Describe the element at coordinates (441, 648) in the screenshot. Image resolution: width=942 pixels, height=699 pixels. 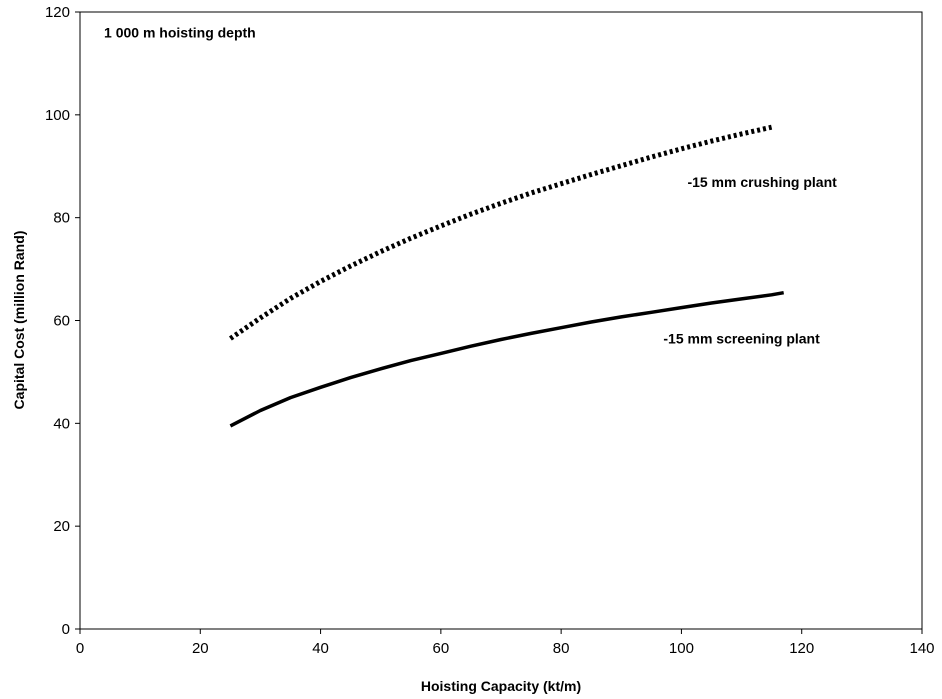
I see `x-tick-label: 60` at that location.